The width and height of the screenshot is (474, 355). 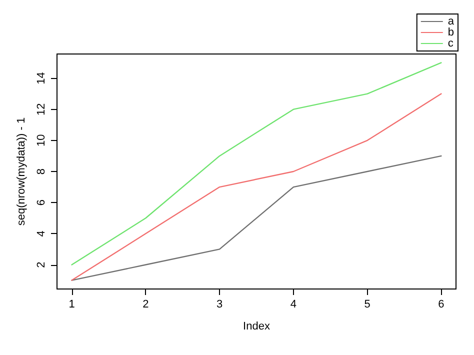 What do you see at coordinates (42, 109) in the screenshot?
I see `y-tick-label: 12` at bounding box center [42, 109].